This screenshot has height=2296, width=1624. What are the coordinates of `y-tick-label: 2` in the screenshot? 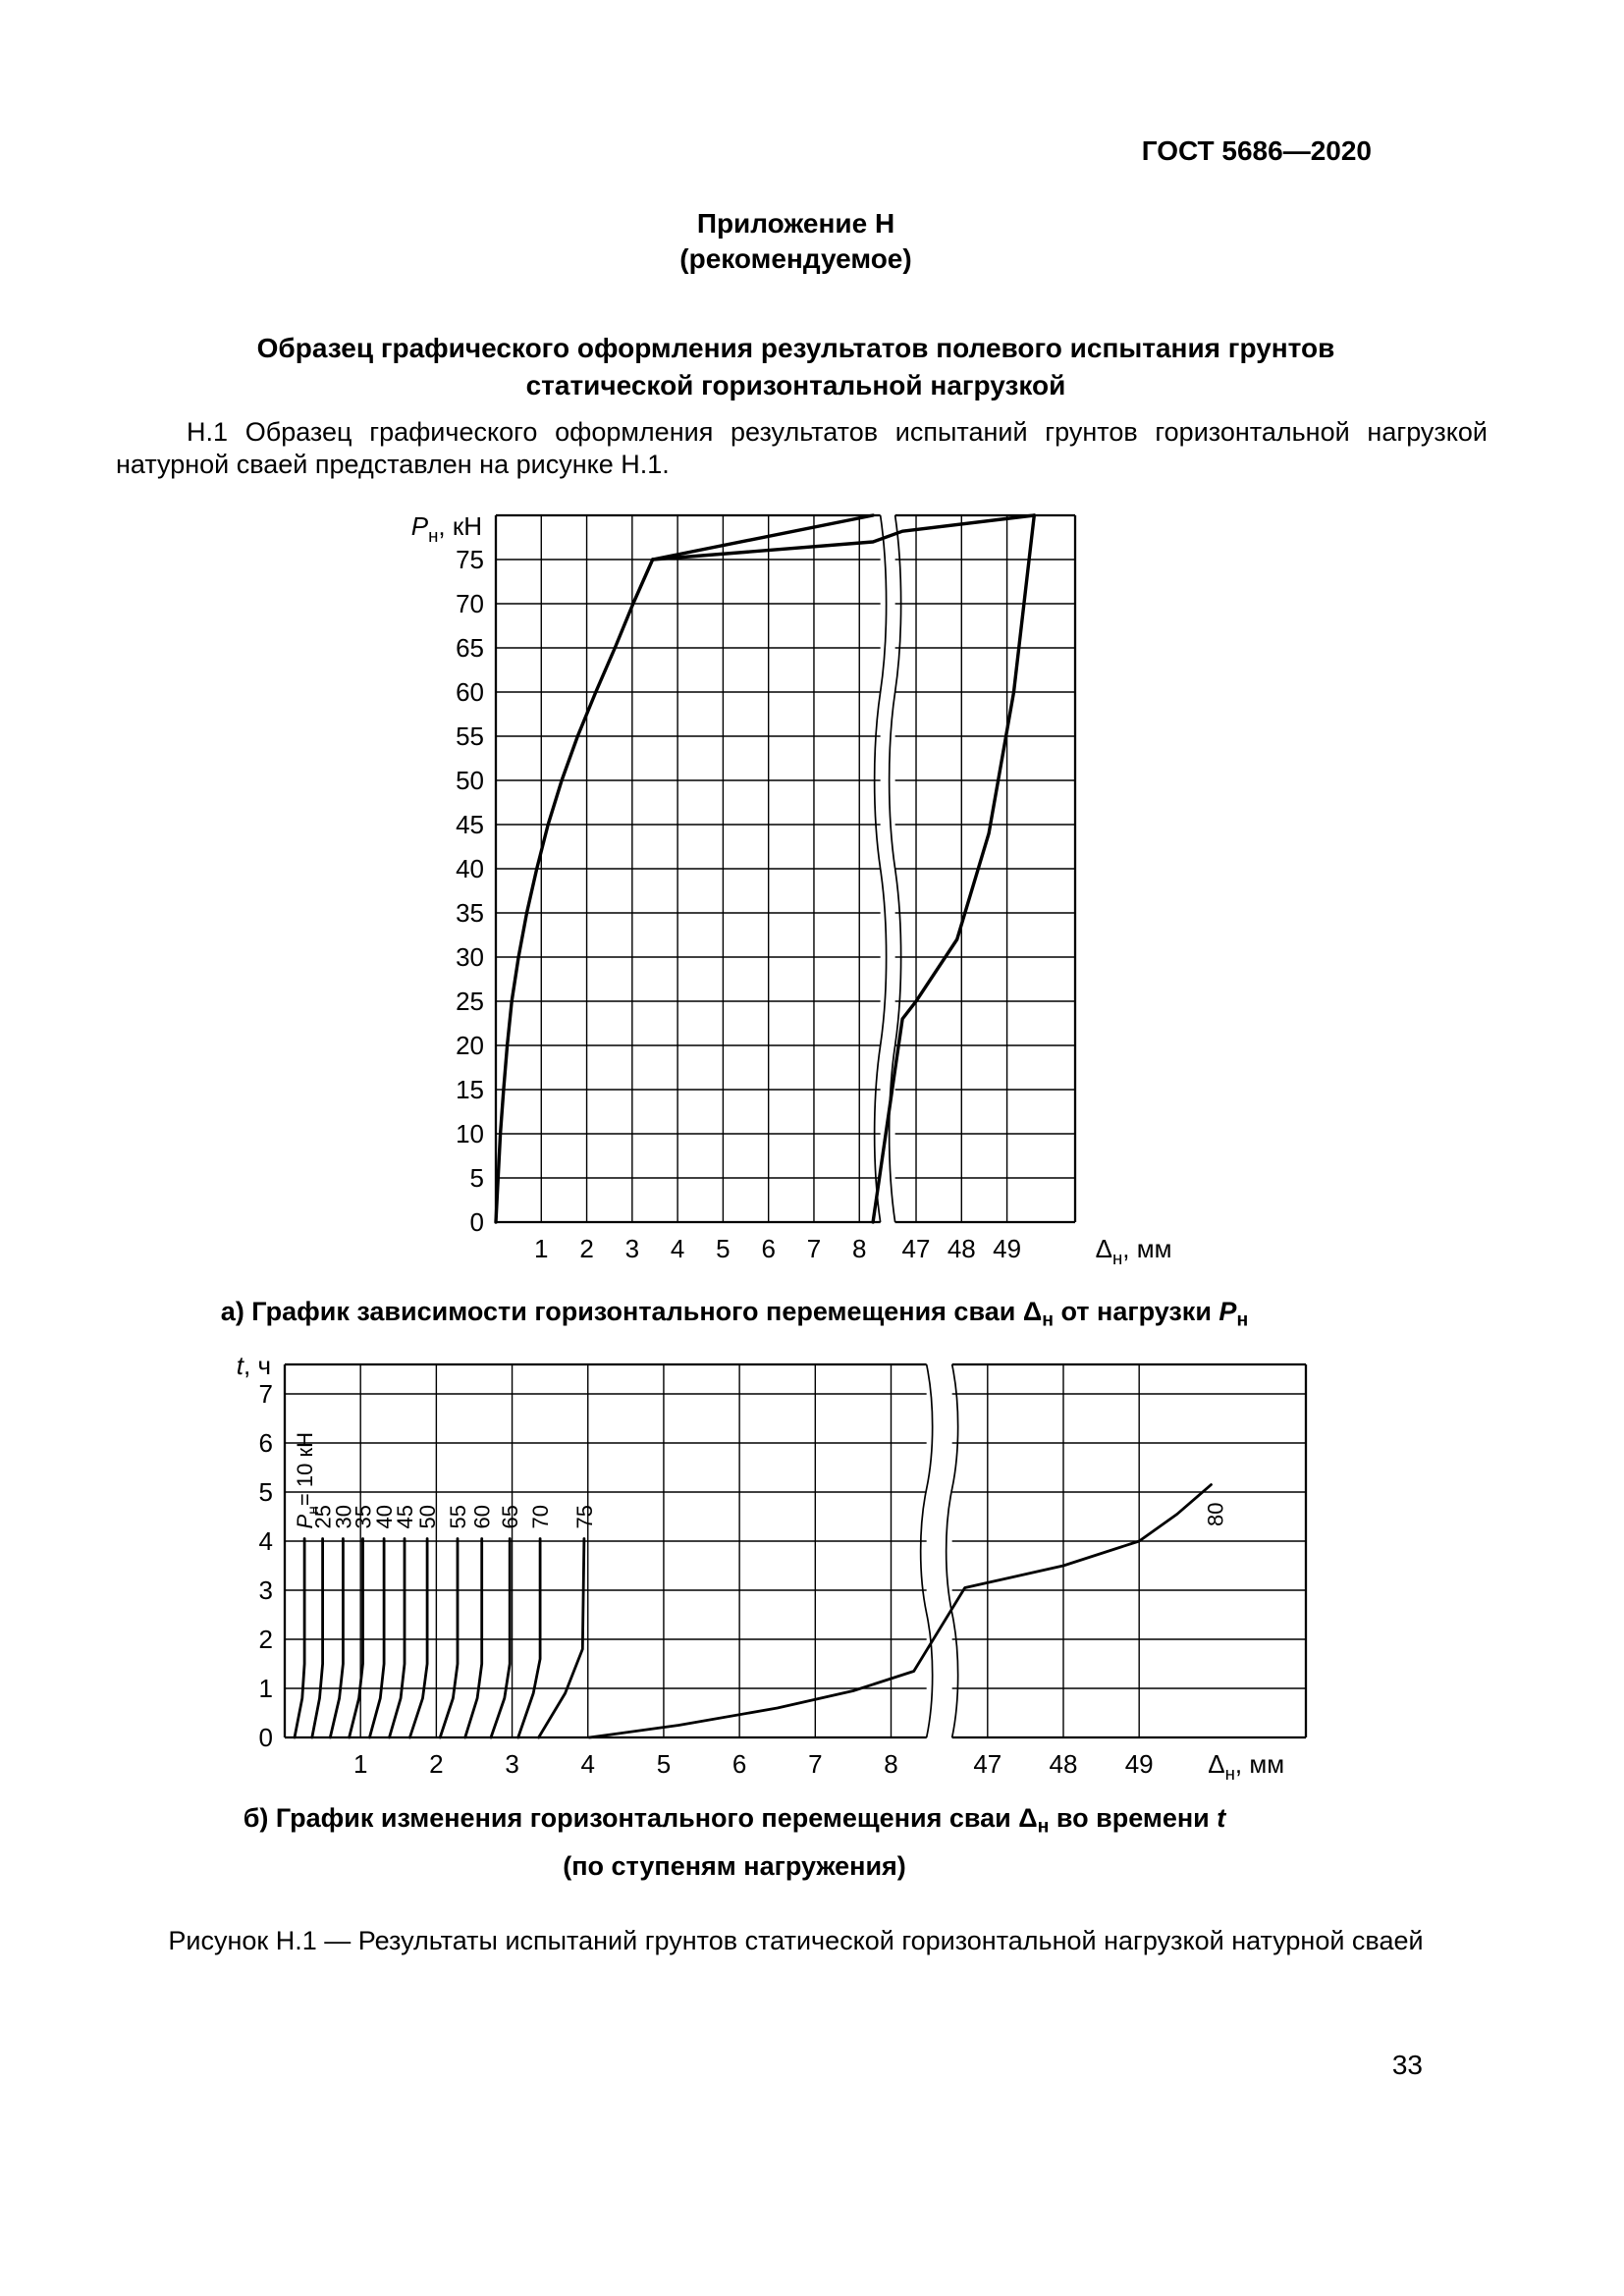 It's located at (266, 1639).